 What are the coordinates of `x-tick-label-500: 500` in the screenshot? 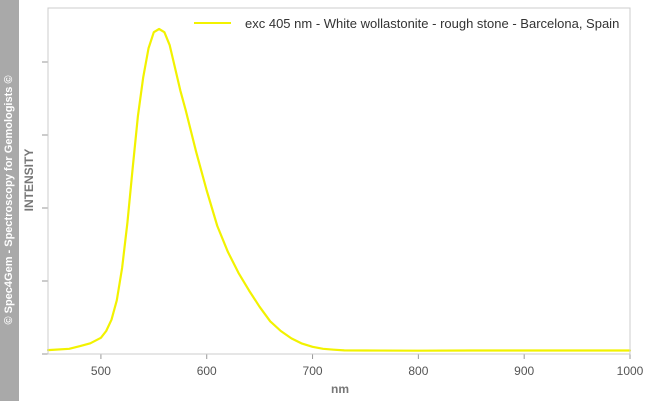 It's located at (101, 371).